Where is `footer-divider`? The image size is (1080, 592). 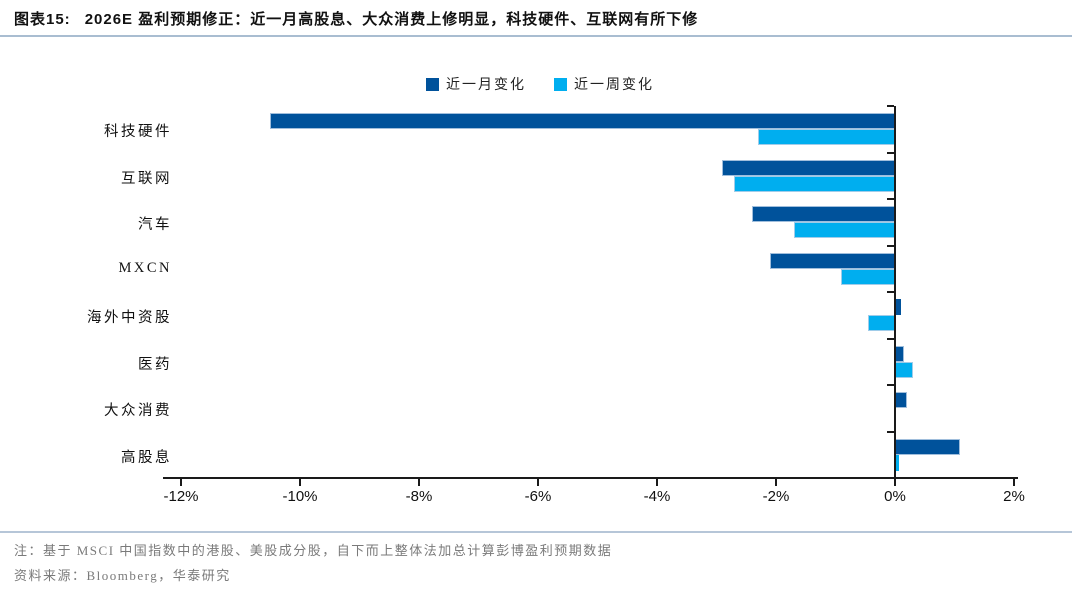 footer-divider is located at coordinates (536, 532).